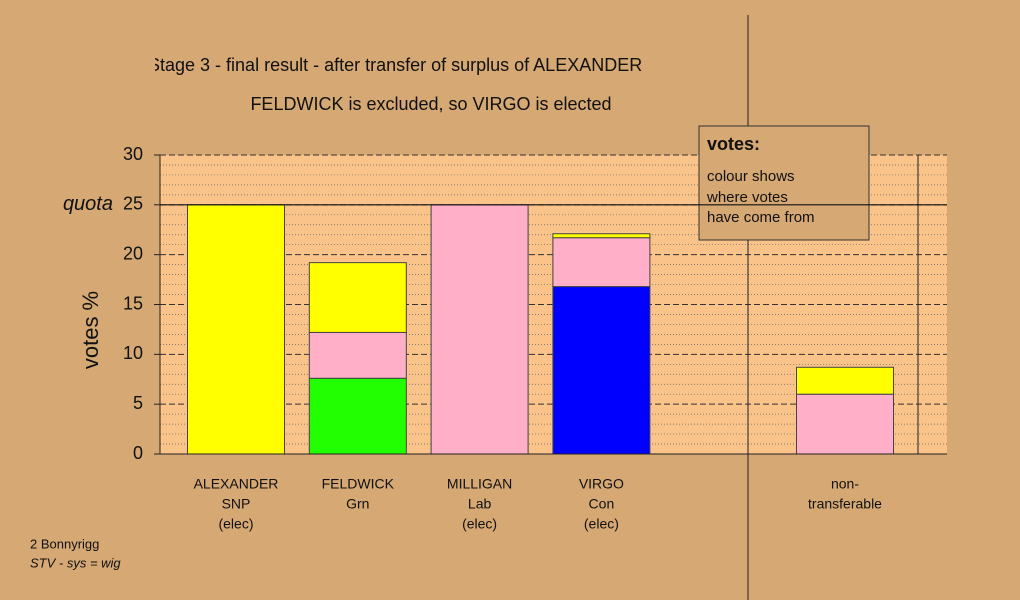  I want to click on x-tick-label: SNP, so click(236, 504).